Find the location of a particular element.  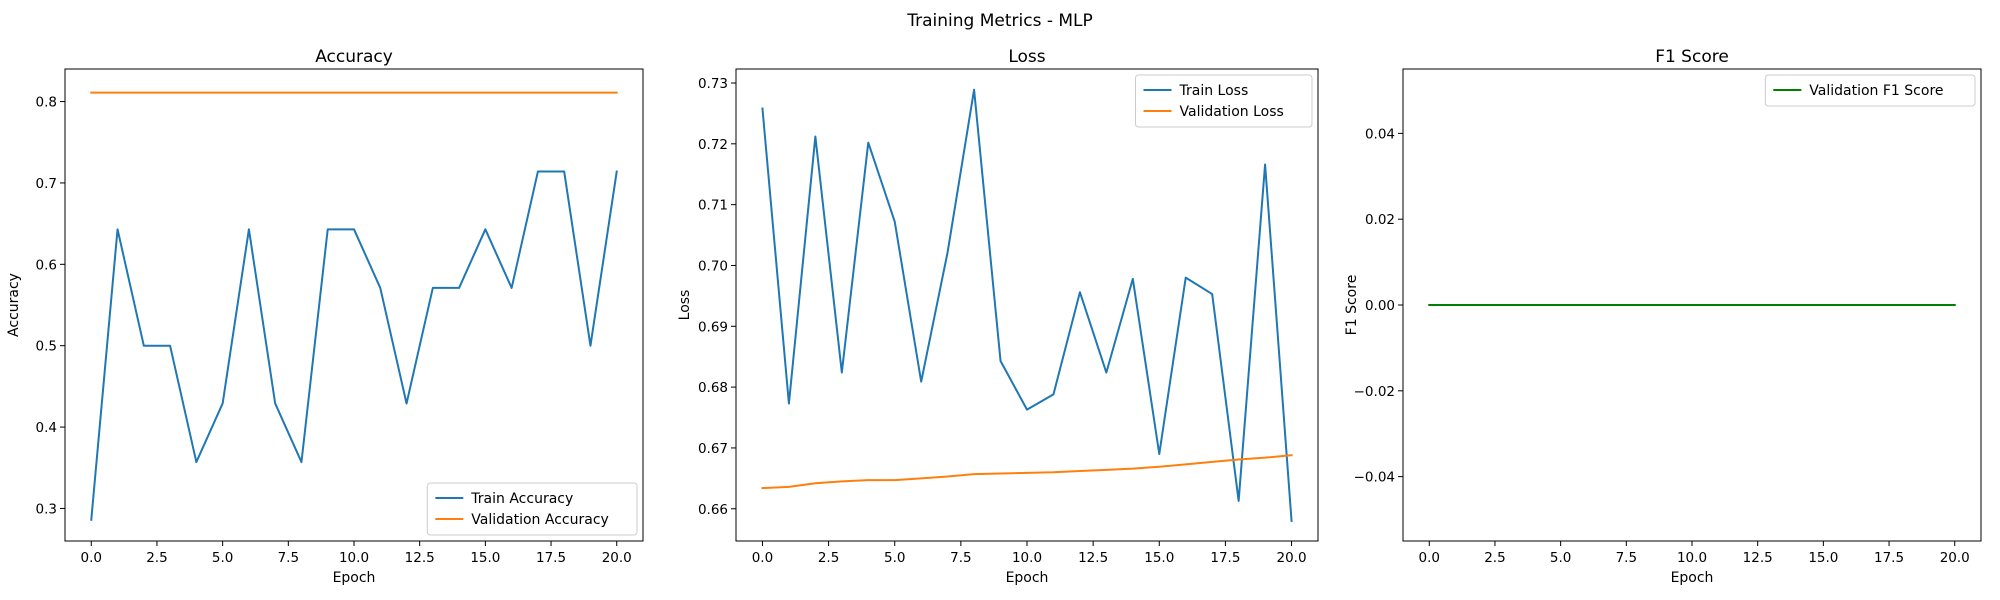

y-tick-label: 0.66 is located at coordinates (713, 510).